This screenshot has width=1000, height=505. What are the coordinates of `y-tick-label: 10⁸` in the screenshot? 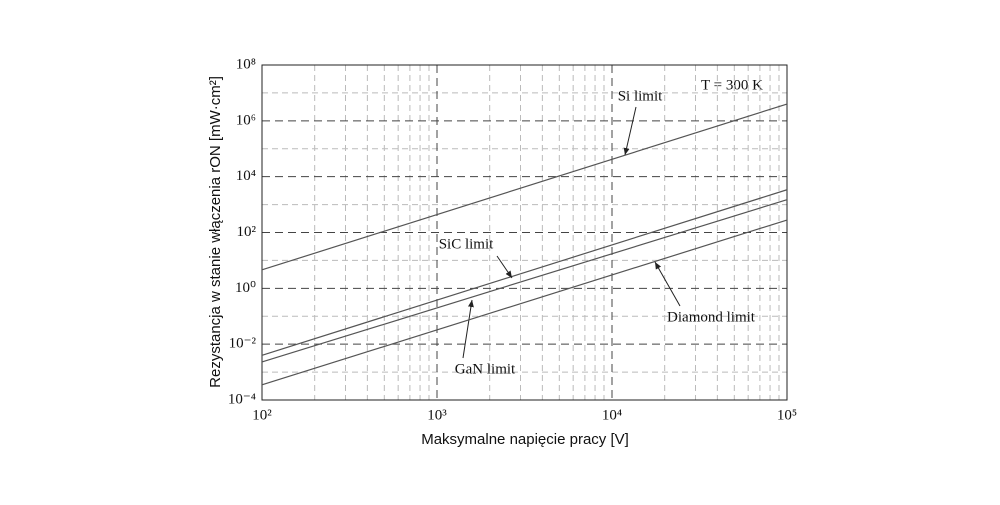 It's located at (246, 64).